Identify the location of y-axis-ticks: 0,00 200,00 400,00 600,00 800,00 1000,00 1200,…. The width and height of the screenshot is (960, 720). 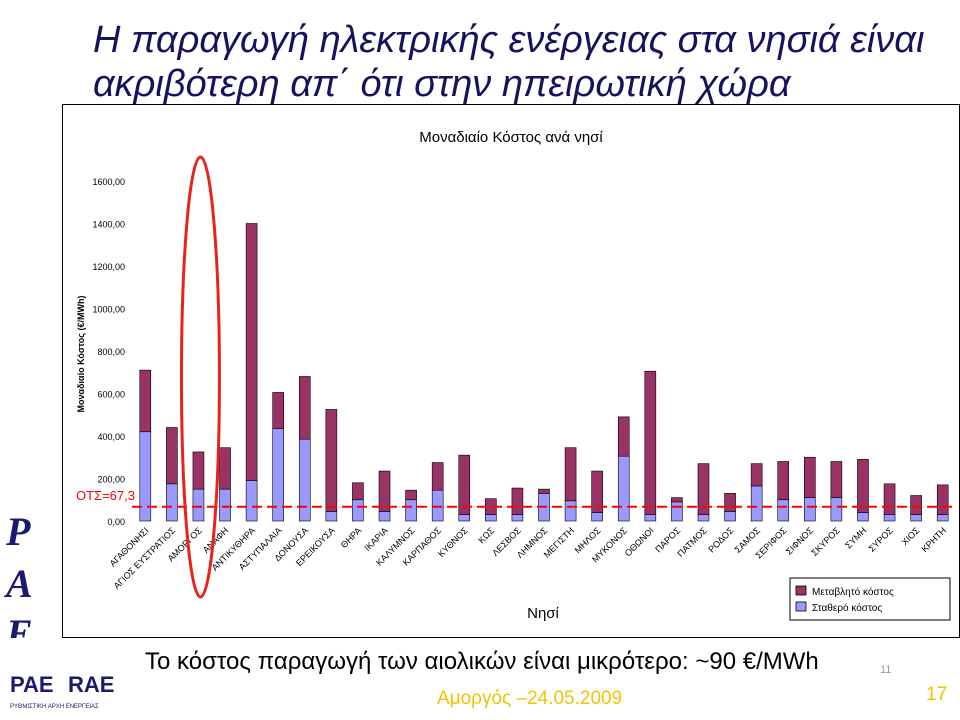
(108, 352).